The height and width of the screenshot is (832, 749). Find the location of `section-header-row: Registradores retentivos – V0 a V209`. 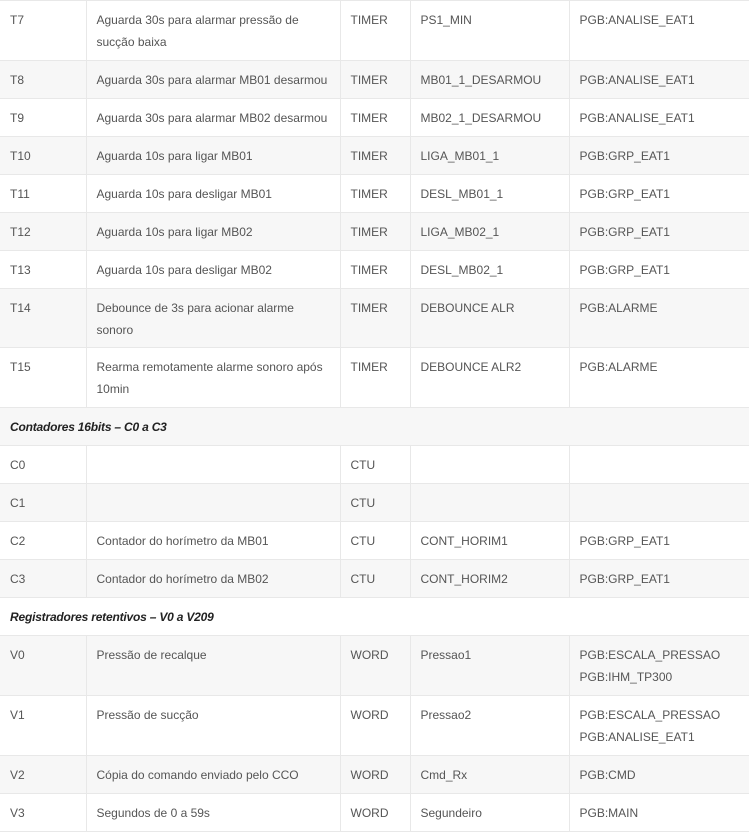

section-header-row: Registradores retentivos – V0 a V209 is located at coordinates (374, 616).